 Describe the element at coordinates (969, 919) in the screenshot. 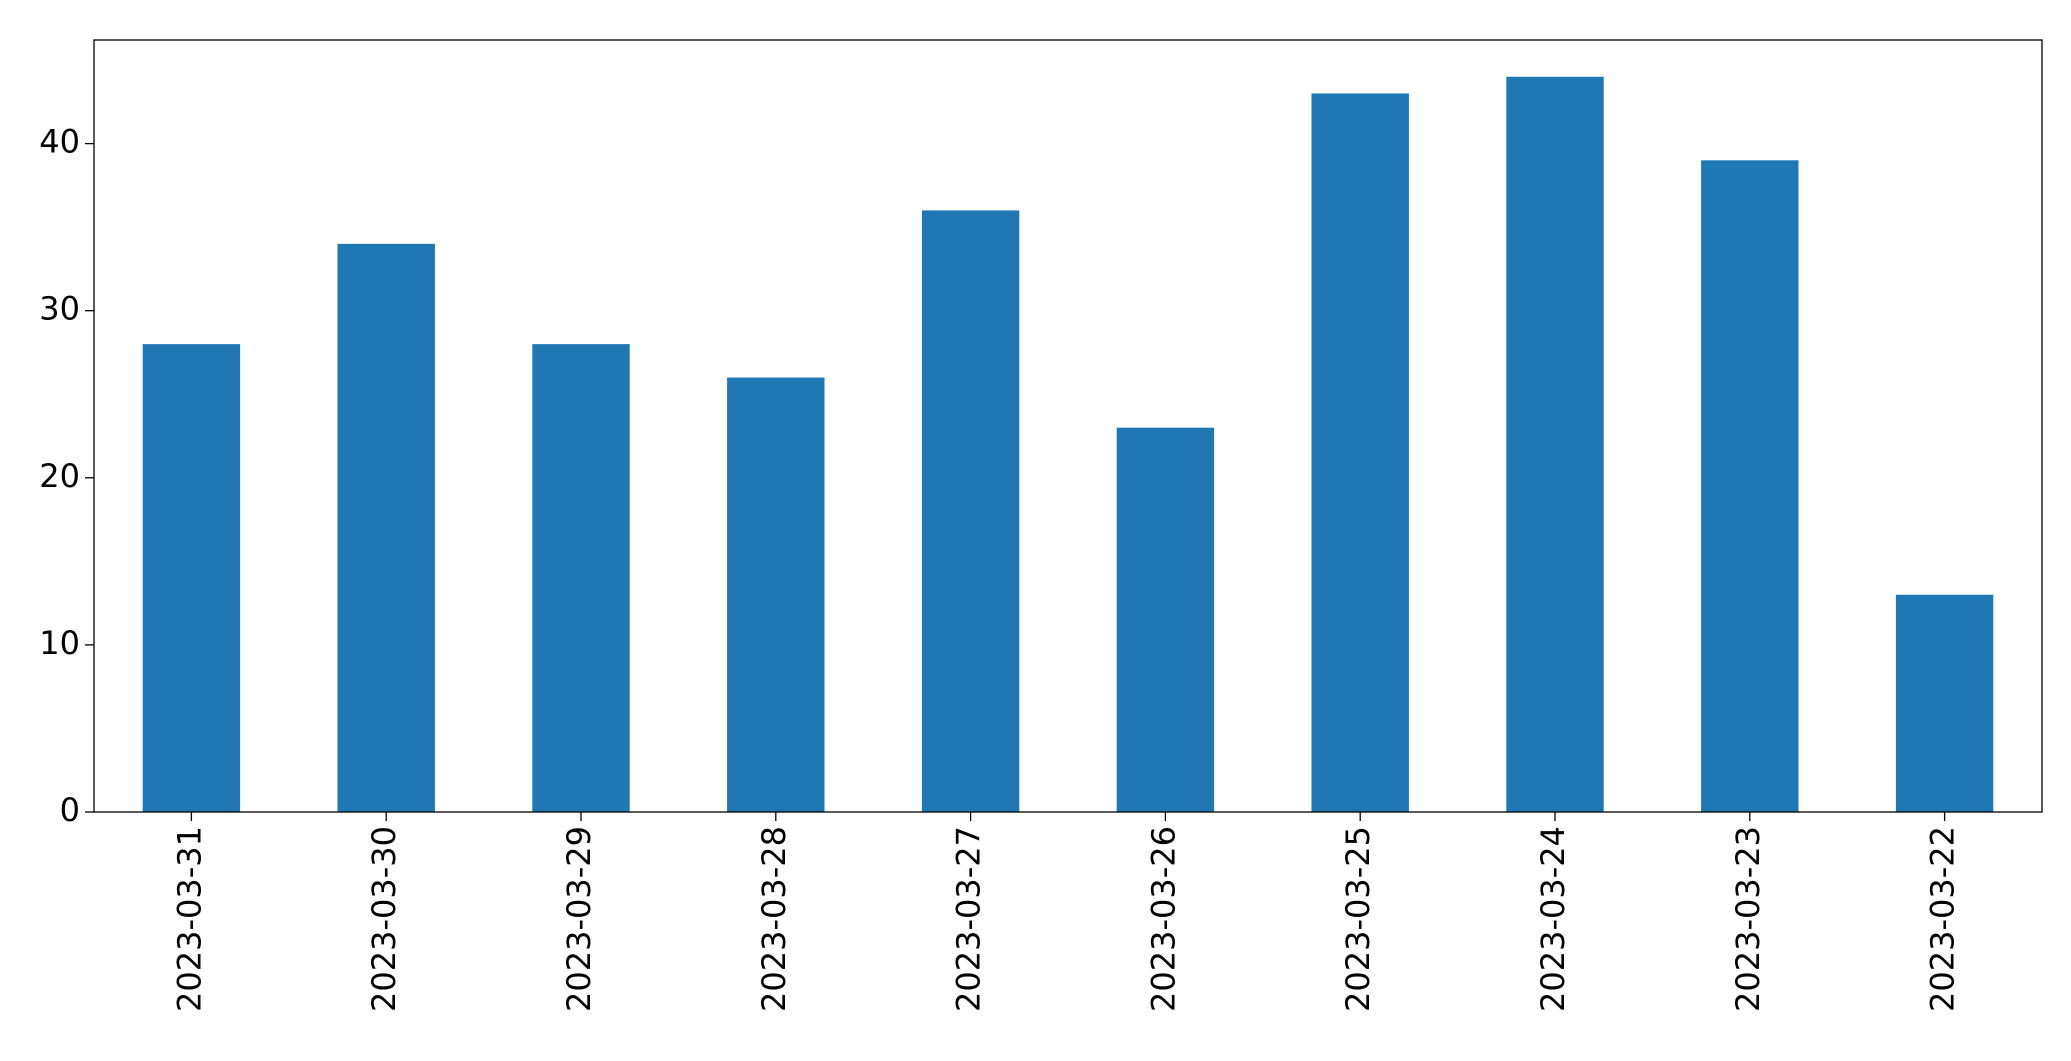

I see `x-tick-label: 2023-03-27` at that location.